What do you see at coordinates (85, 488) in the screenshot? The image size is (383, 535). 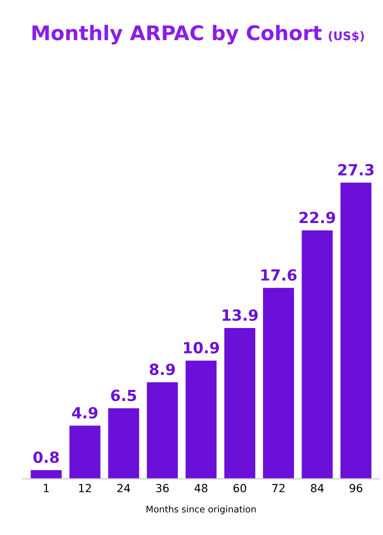 I see `x-tick-label: 12` at bounding box center [85, 488].